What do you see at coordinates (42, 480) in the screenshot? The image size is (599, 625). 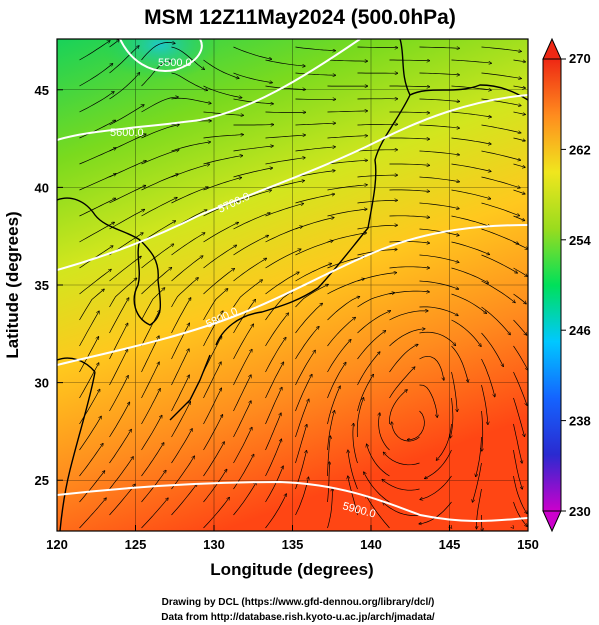 I see `y-tick-label: 25` at bounding box center [42, 480].